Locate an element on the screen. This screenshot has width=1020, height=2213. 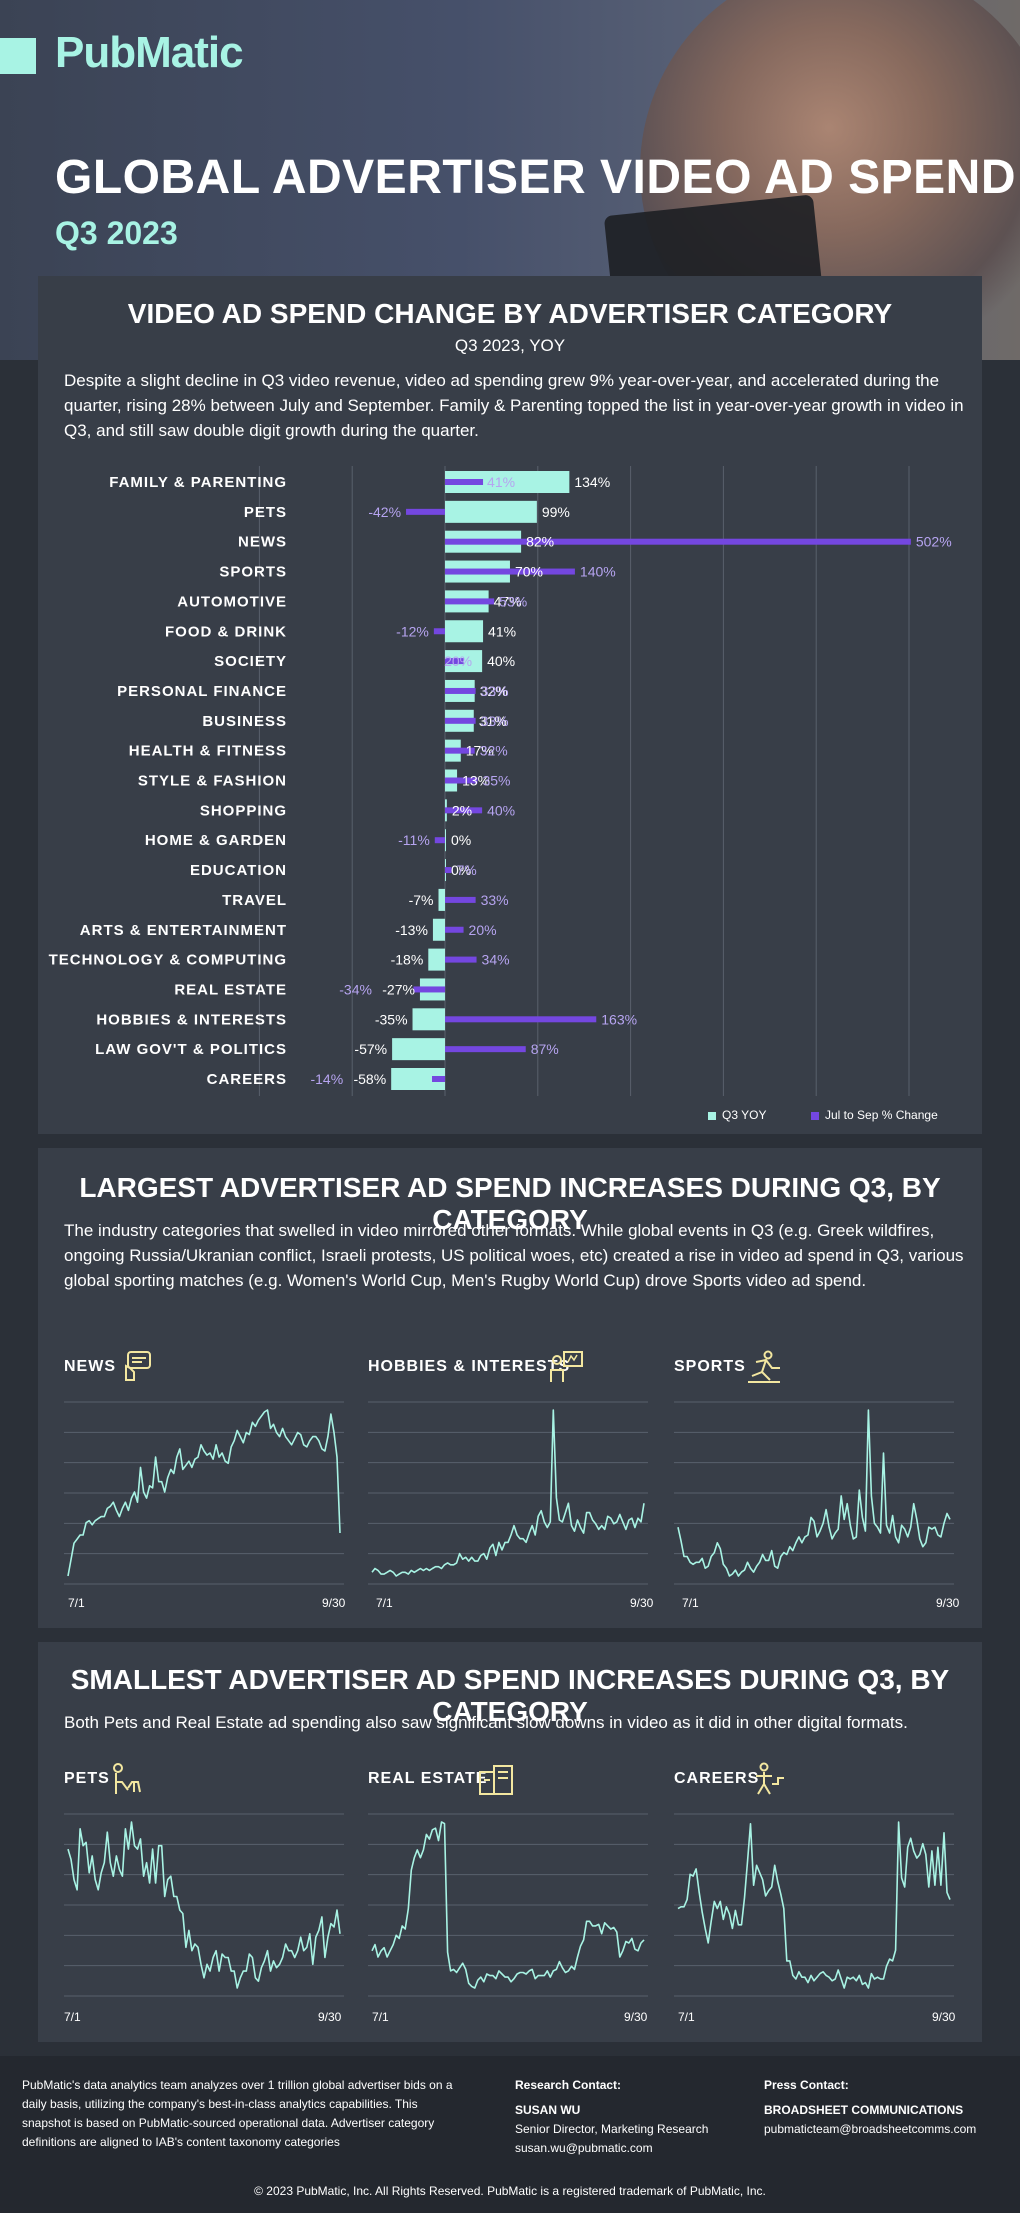
research-contact-label: Research Contact: is located at coordinates (568, 2085).